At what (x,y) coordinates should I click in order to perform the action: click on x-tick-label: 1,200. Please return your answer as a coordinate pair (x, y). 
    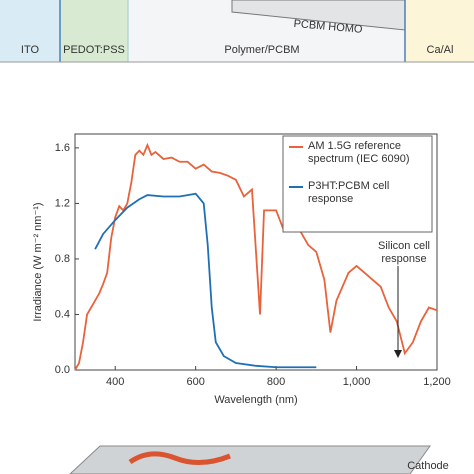
    Looking at the image, I should click on (437, 382).